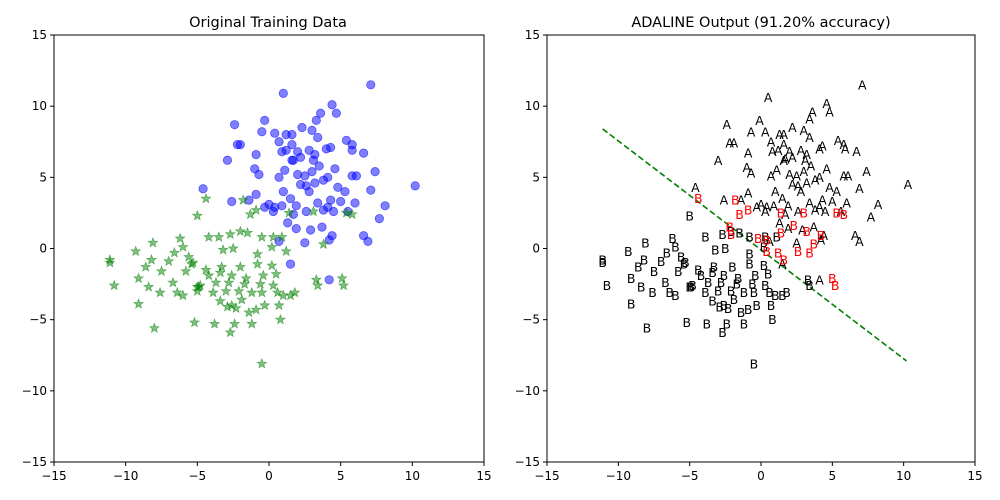 This screenshot has width=1000, height=500. Describe the element at coordinates (34, 462) in the screenshot. I see `y-tick-label: −15` at that location.